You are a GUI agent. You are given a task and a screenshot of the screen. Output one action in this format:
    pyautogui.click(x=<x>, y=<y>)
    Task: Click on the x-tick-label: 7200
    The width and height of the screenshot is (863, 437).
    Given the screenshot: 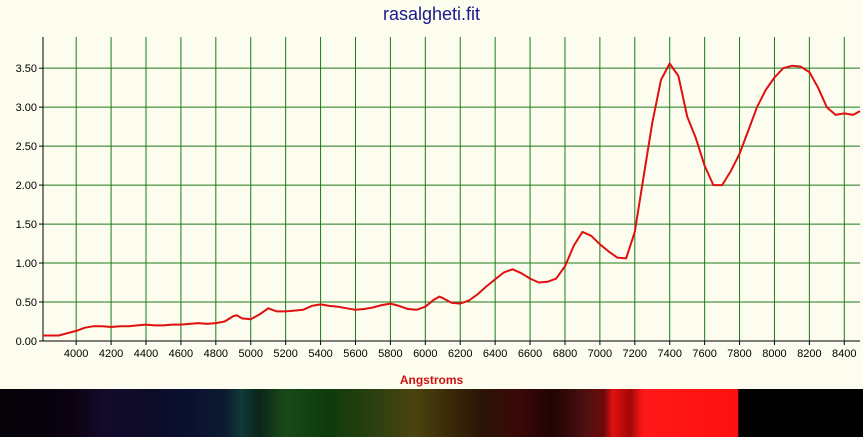 What is the action you would take?
    pyautogui.click(x=635, y=354)
    